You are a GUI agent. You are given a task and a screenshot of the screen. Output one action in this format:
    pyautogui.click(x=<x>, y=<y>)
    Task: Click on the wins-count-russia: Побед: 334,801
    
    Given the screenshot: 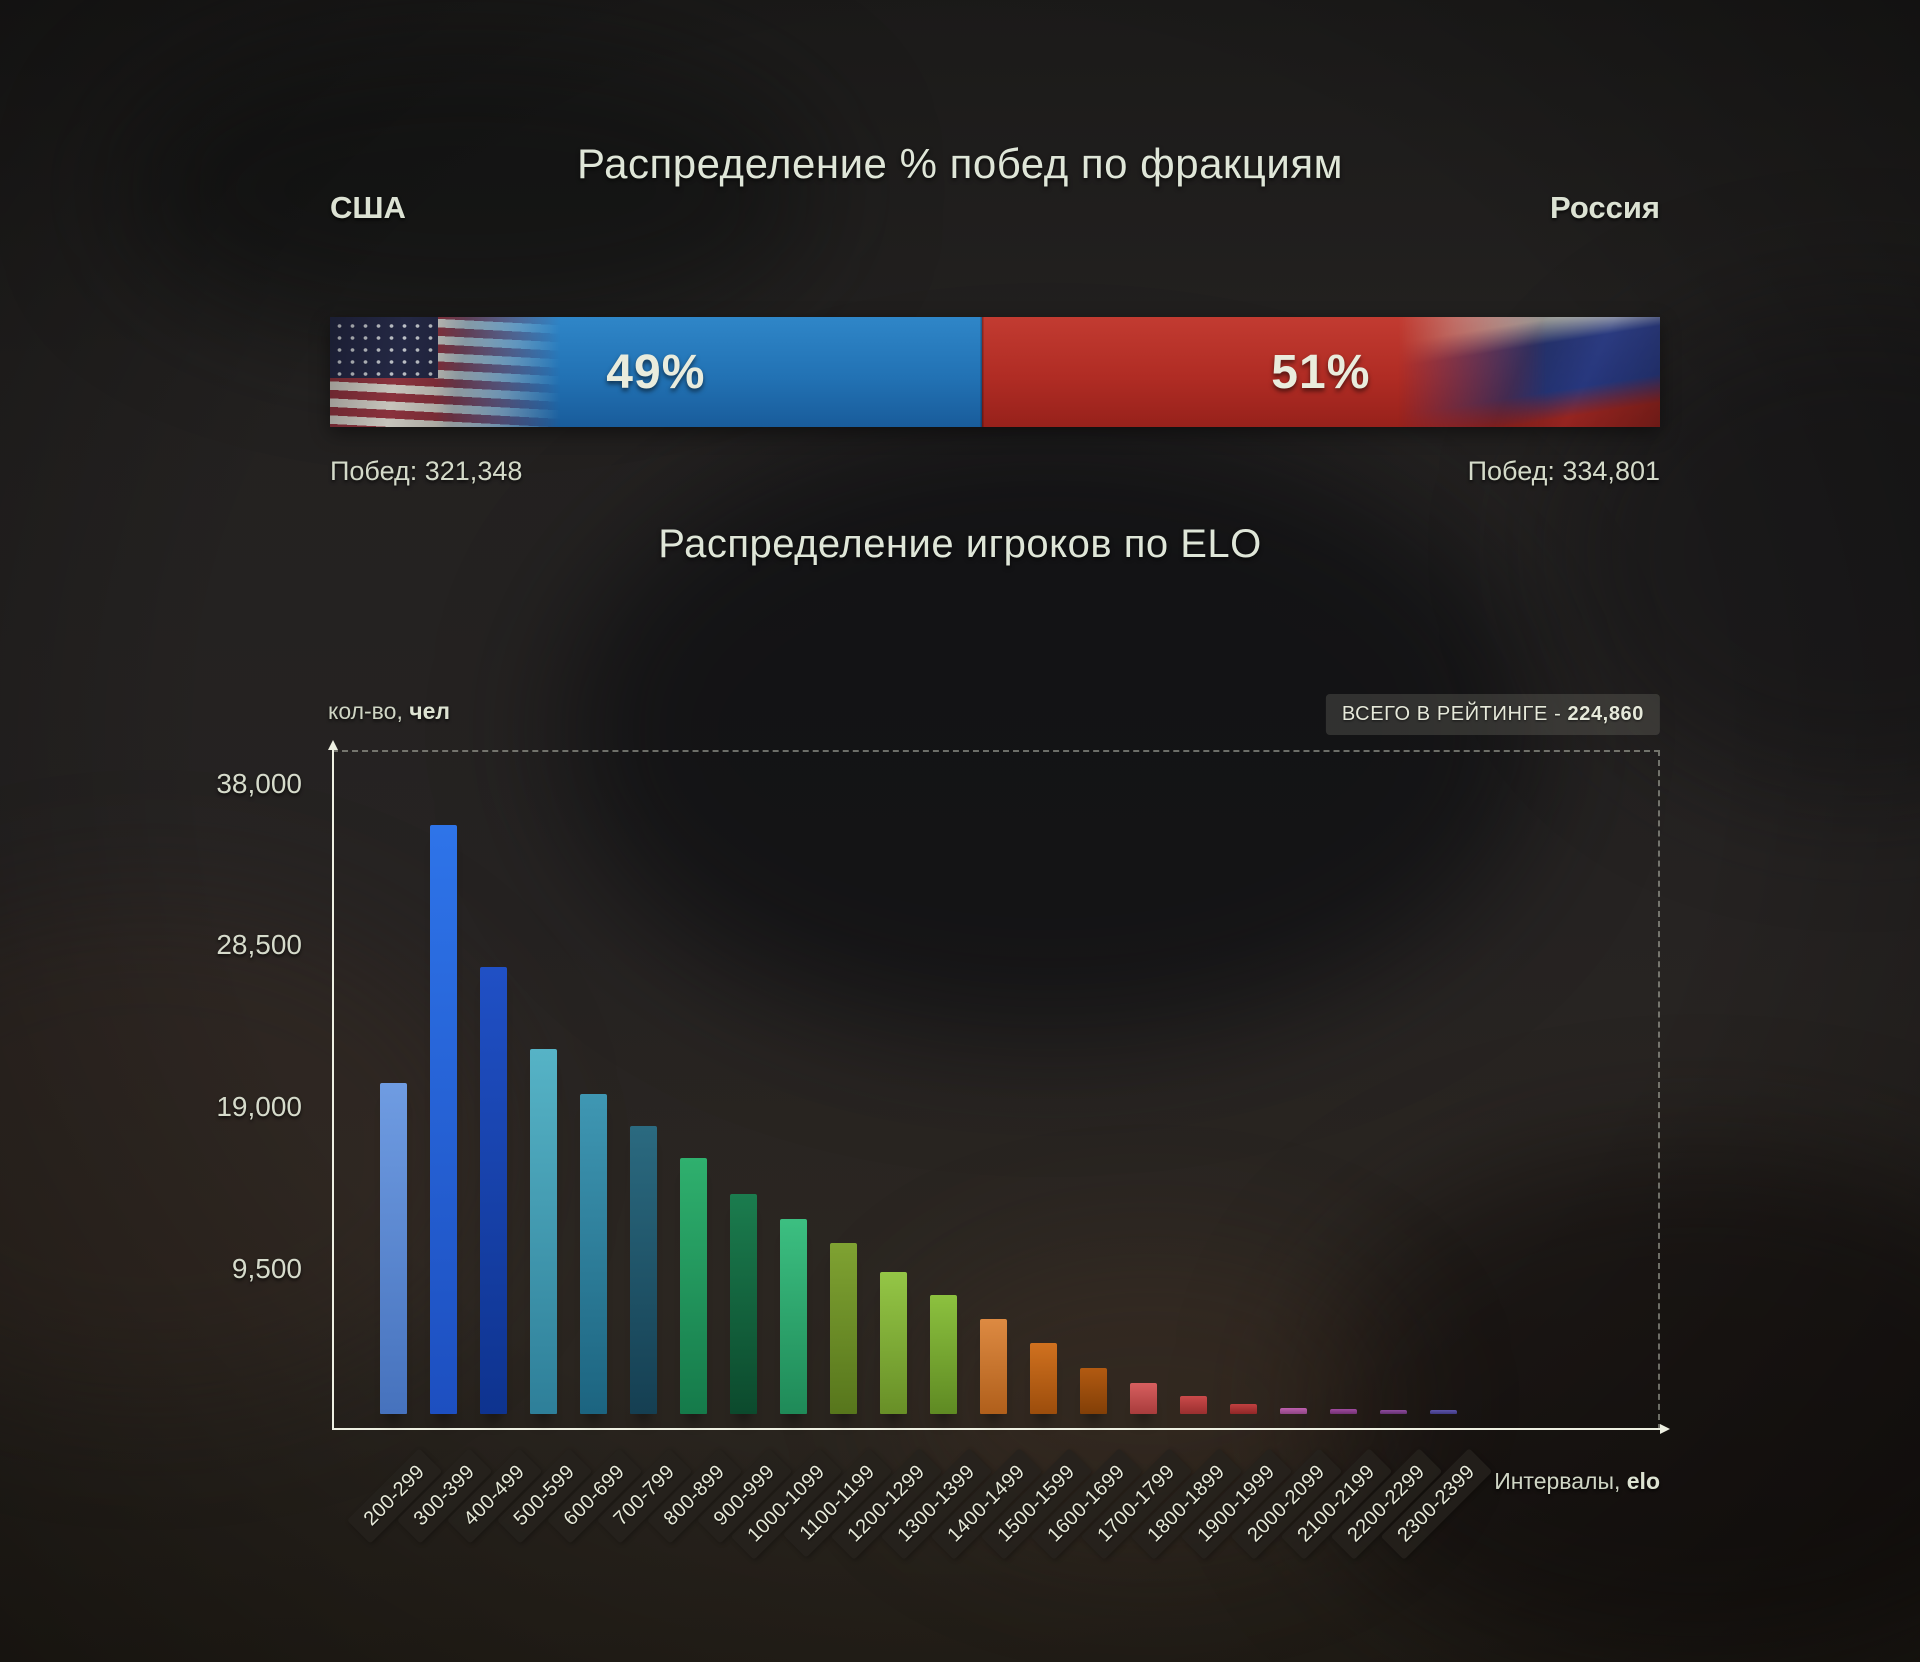 What is the action you would take?
    pyautogui.click(x=1563, y=471)
    